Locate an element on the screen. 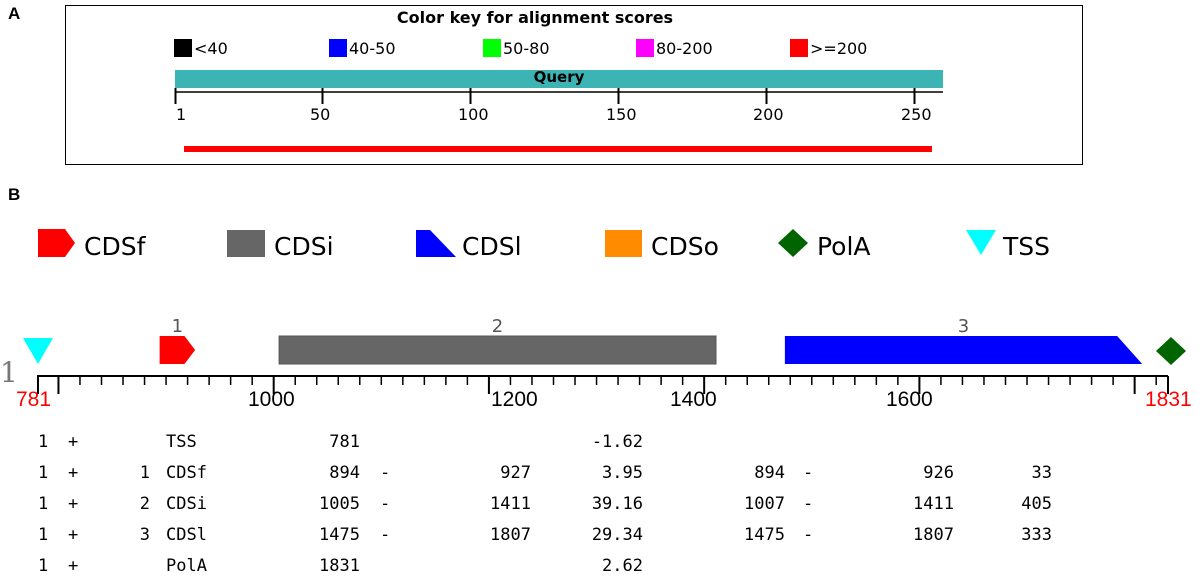 Image resolution: width=1200 pixels, height=582 pixels. key-swatch-black is located at coordinates (183, 48).